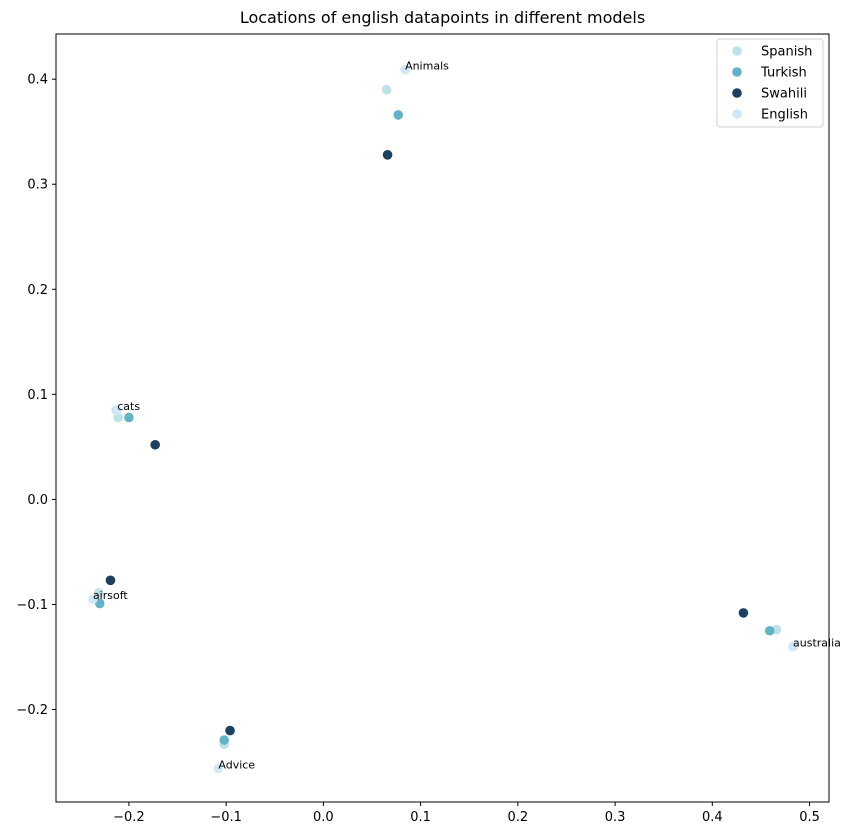 The image size is (857, 840). I want to click on y-tick-label: 0.2, so click(37, 290).